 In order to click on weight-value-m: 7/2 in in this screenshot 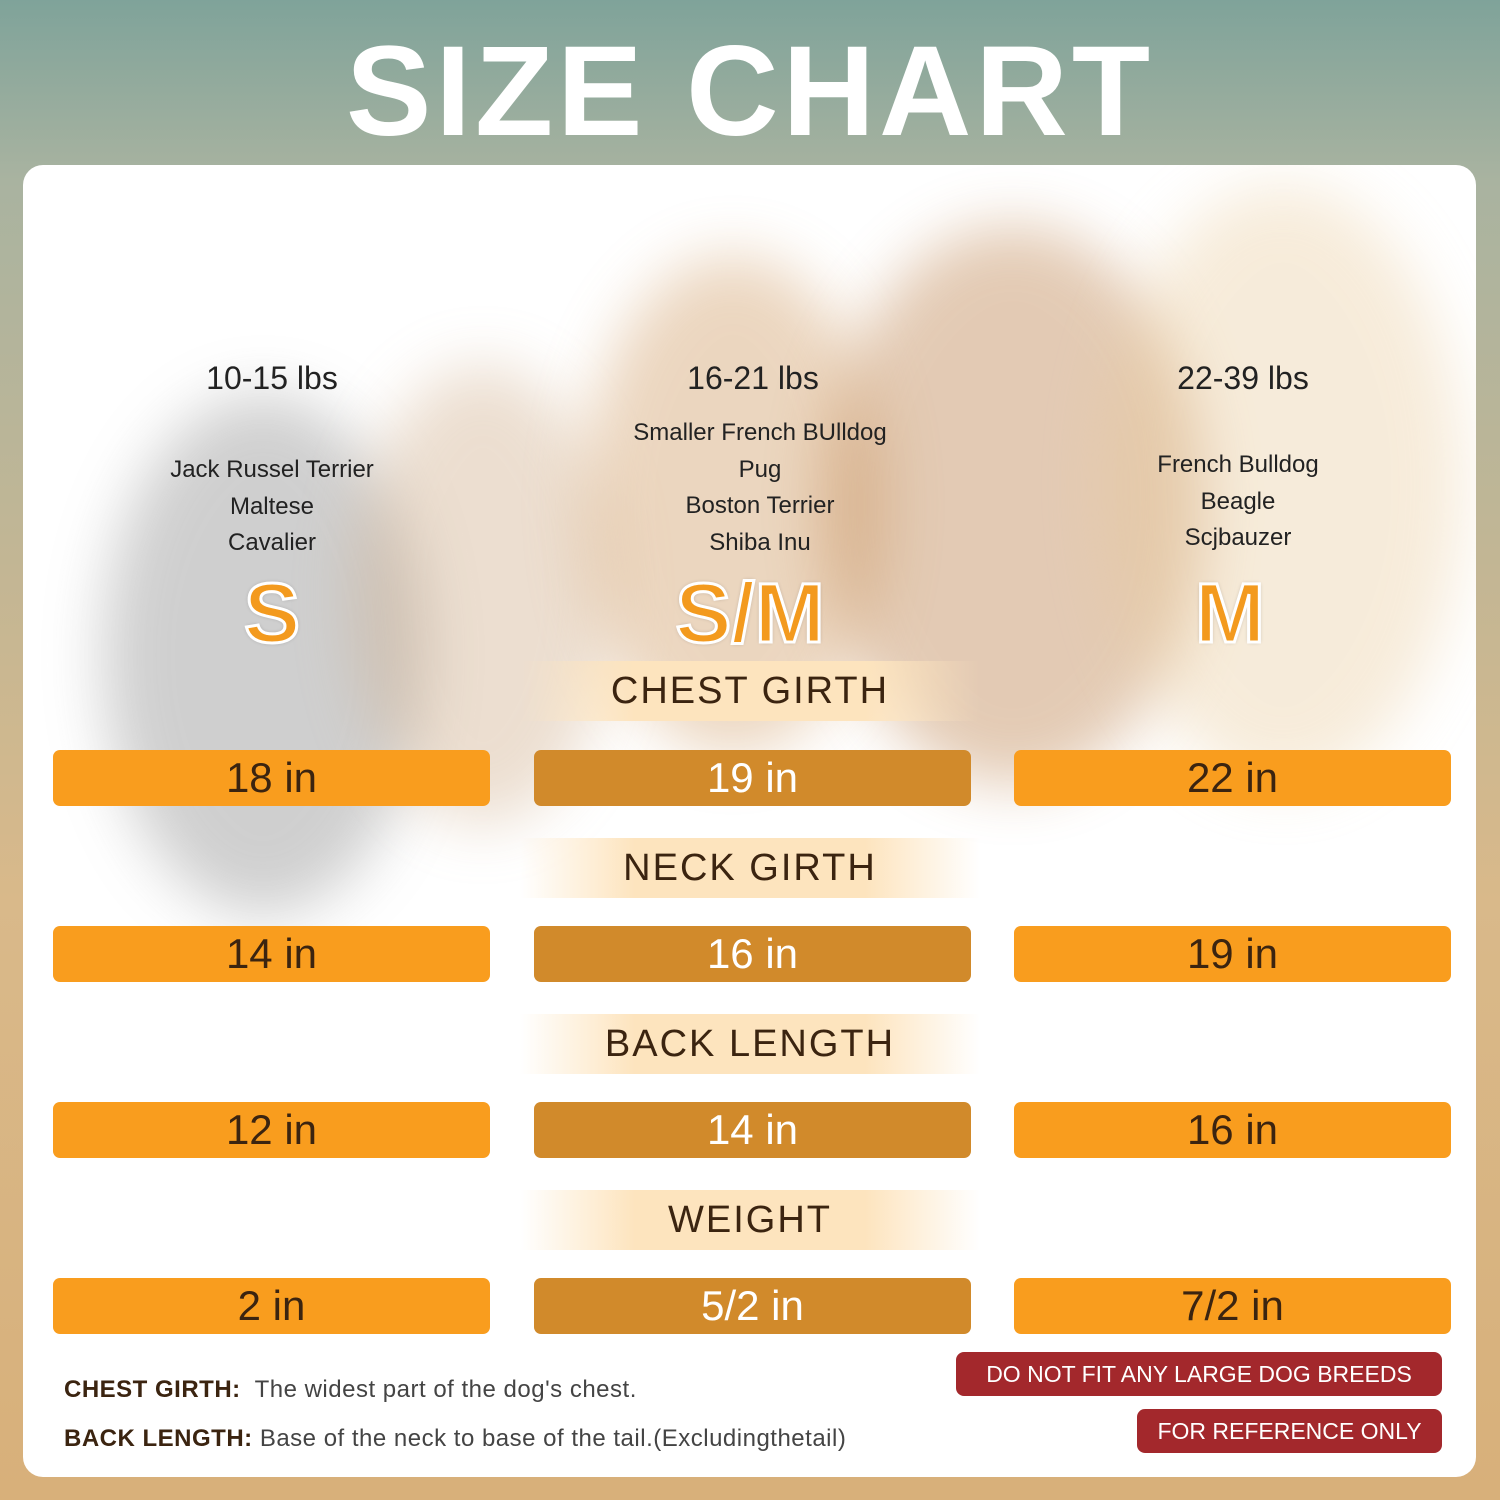, I will do `click(1232, 1306)`.